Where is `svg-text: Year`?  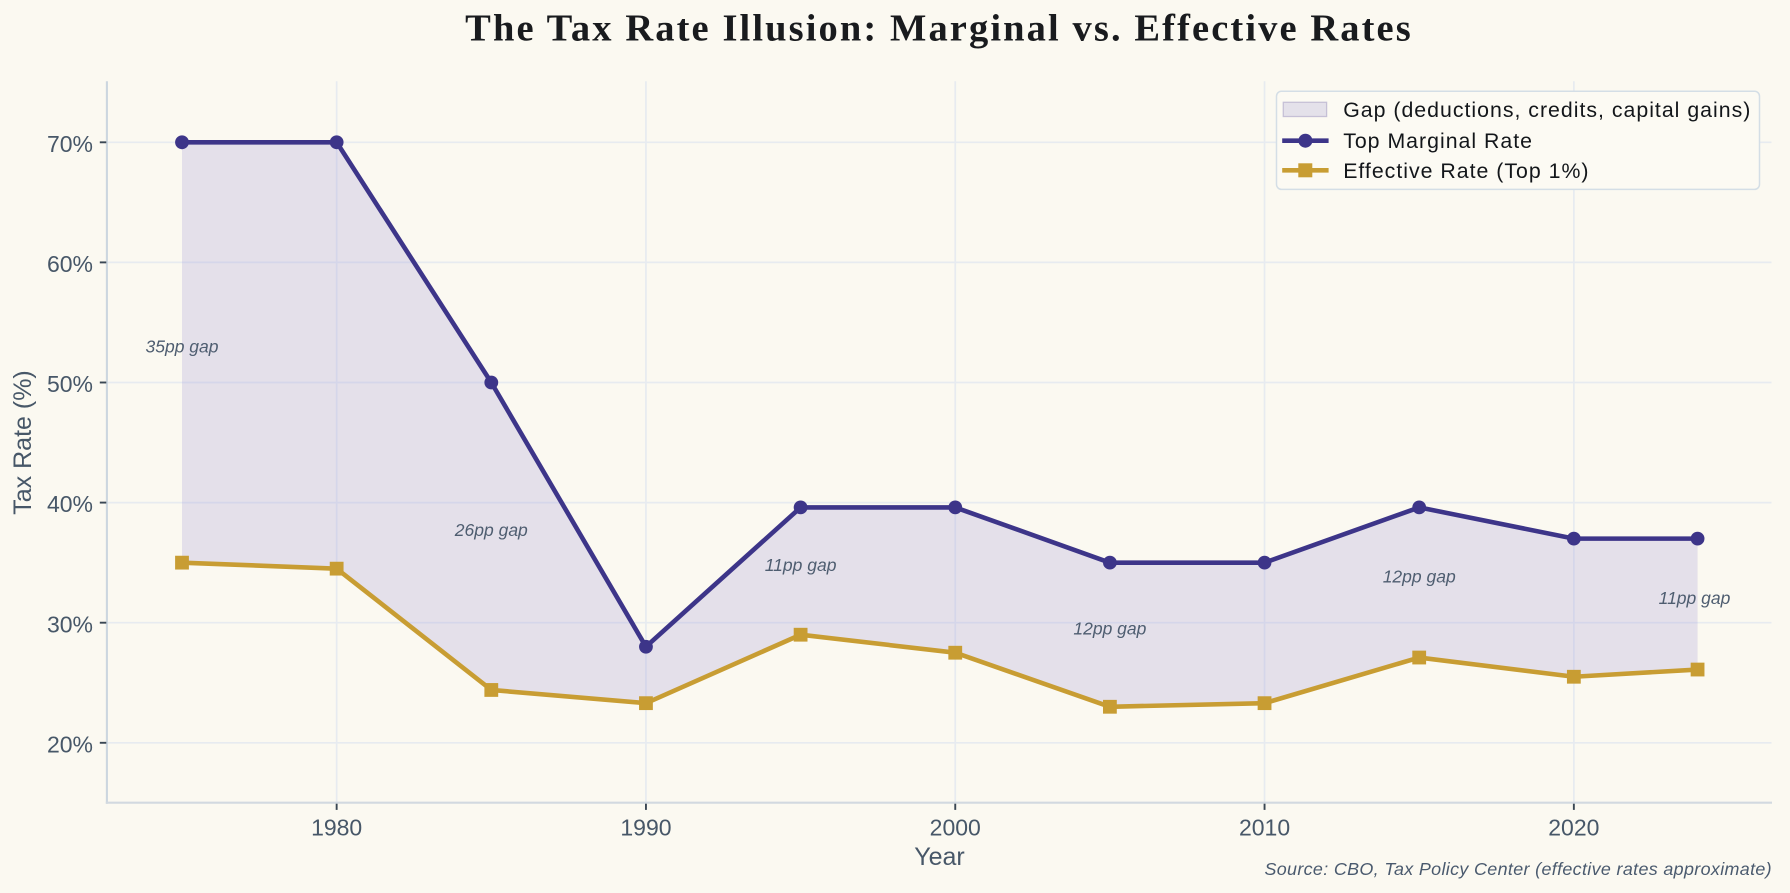
svg-text: Year is located at coordinates (939, 857).